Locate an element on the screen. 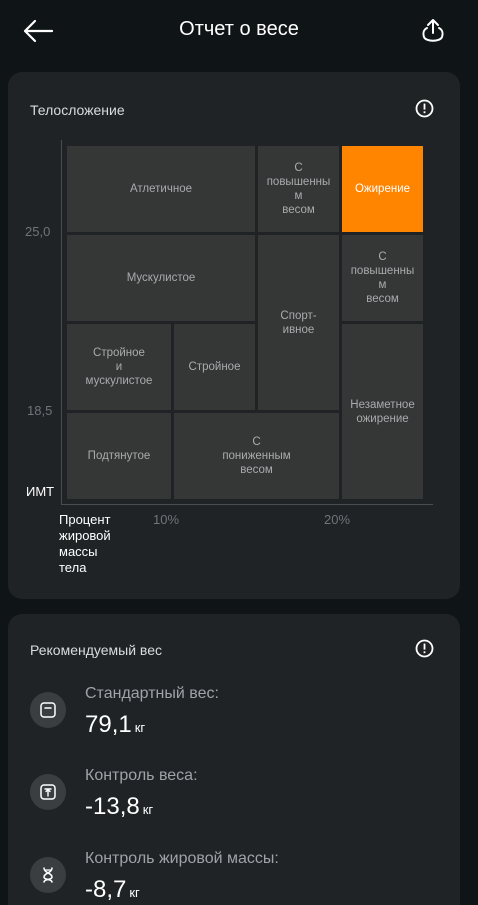 The height and width of the screenshot is (905, 478). cell-athletic: Атлетичное is located at coordinates (161, 189).